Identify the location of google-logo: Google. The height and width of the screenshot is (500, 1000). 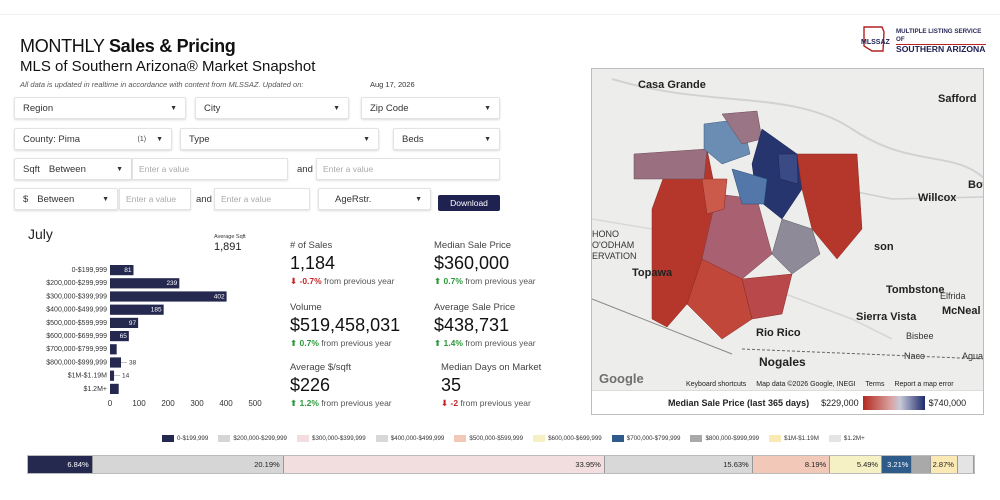
(621, 378).